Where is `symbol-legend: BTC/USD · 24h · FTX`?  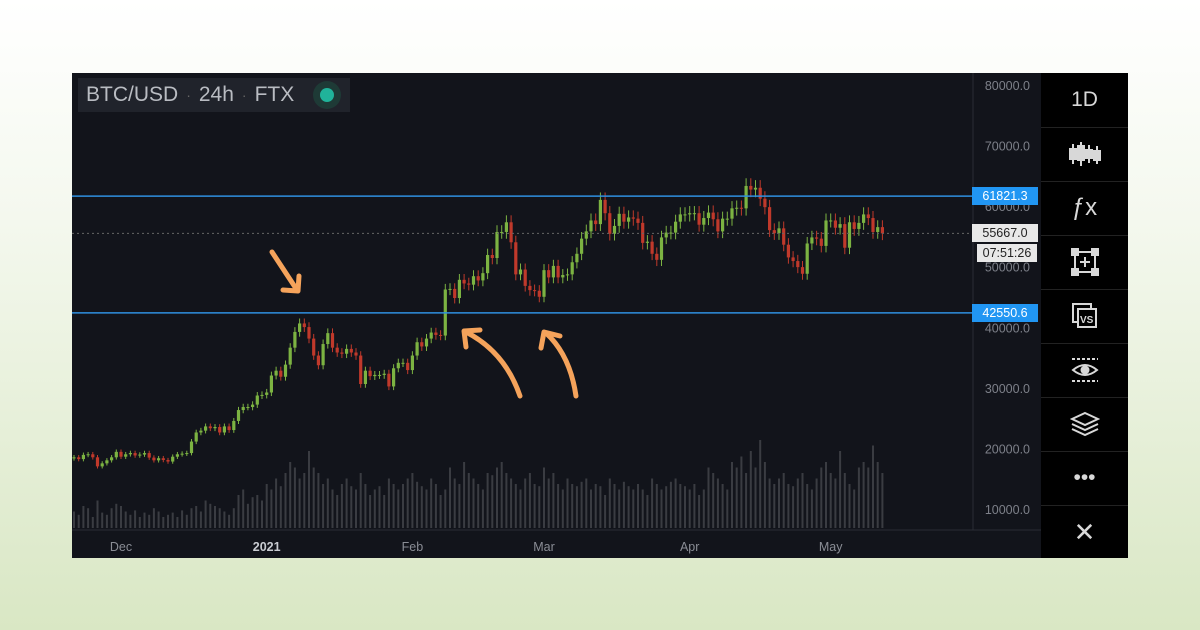
symbol-legend: BTC/USD · 24h · FTX is located at coordinates (214, 95).